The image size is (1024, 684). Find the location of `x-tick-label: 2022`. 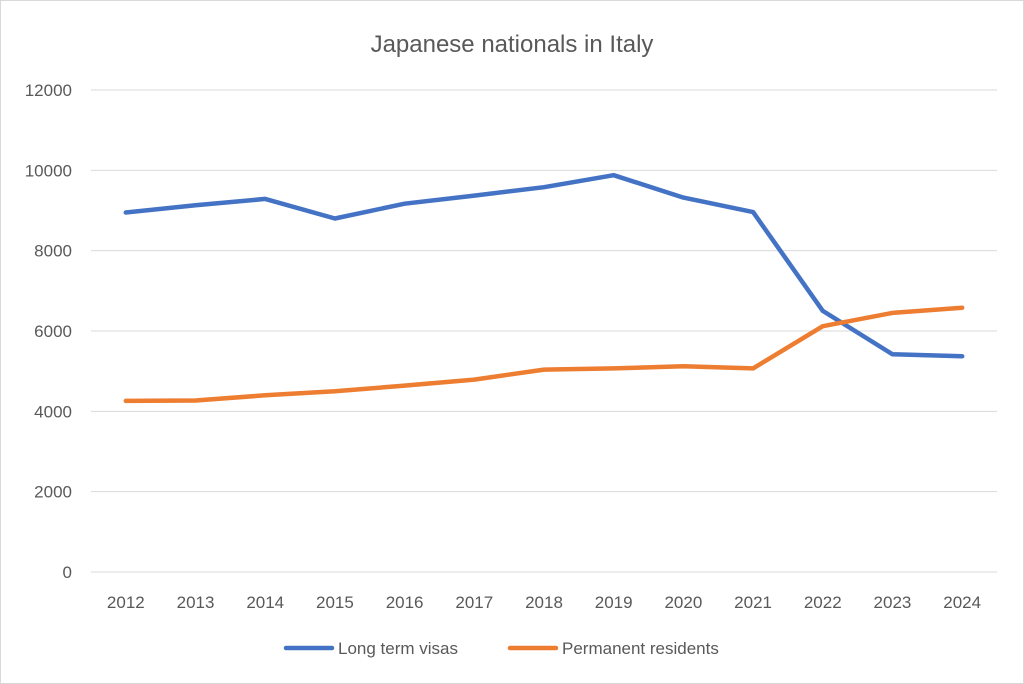

x-tick-label: 2022 is located at coordinates (823, 602).